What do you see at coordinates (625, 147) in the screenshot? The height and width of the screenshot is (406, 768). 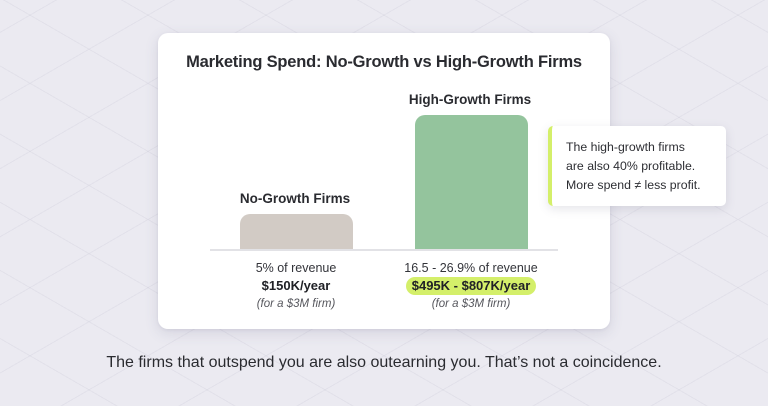 I see `callout-line-1: The high-growth firms` at bounding box center [625, 147].